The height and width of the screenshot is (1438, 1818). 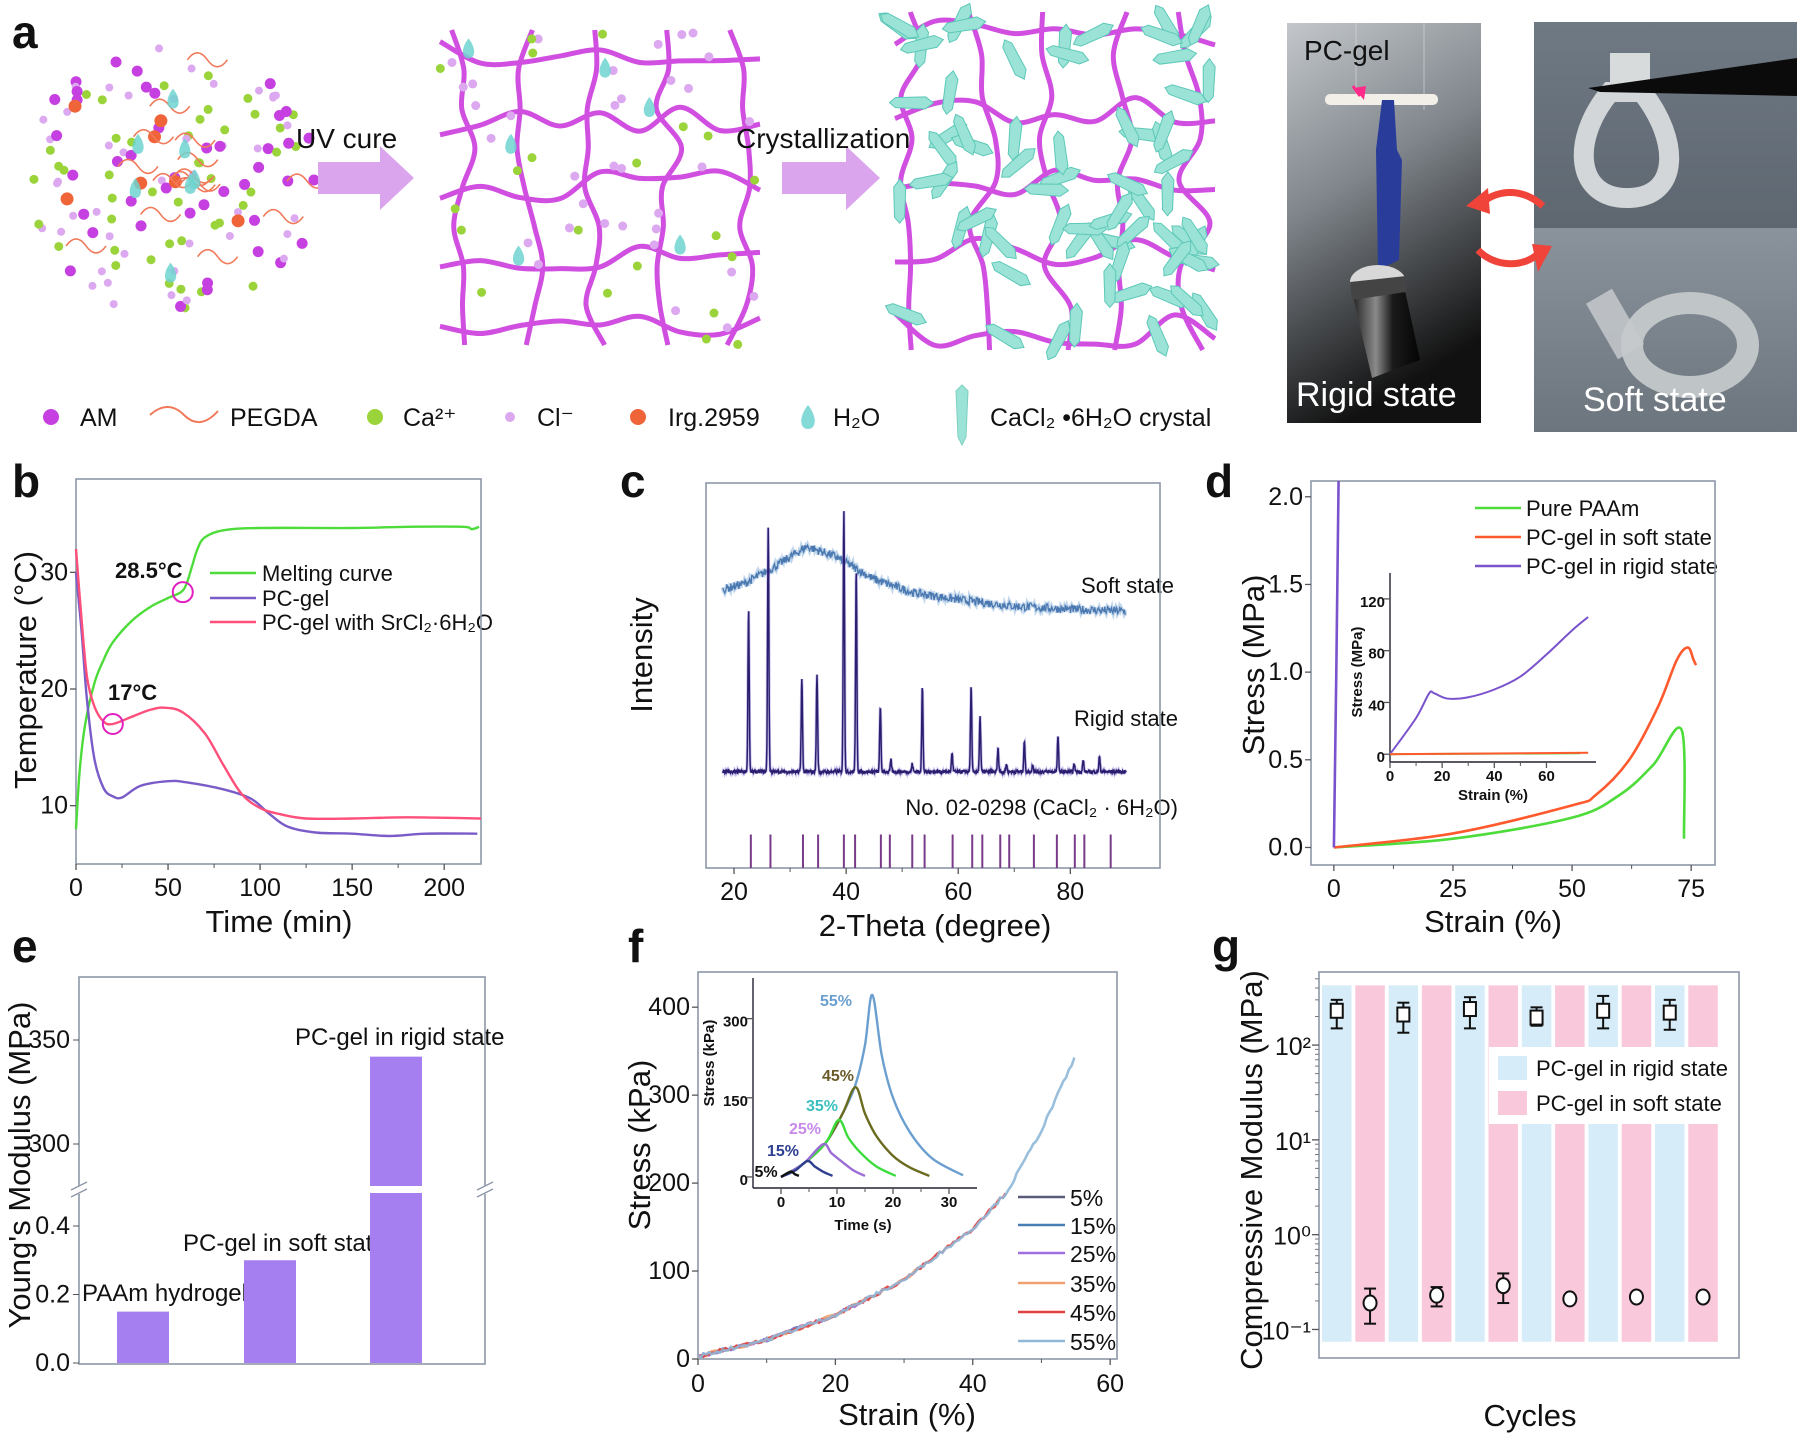 What do you see at coordinates (735, 1101) in the screenshot?
I see `y-tick-label: 150` at bounding box center [735, 1101].